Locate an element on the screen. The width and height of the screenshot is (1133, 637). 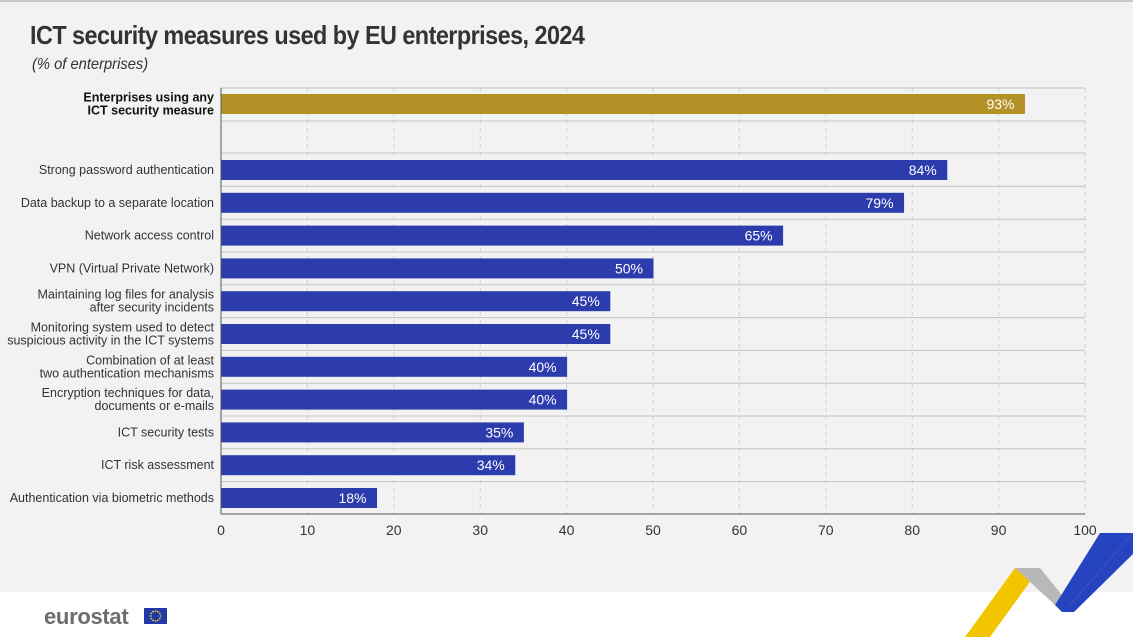
category-label-line: Combination of at least is located at coordinates (150, 360).